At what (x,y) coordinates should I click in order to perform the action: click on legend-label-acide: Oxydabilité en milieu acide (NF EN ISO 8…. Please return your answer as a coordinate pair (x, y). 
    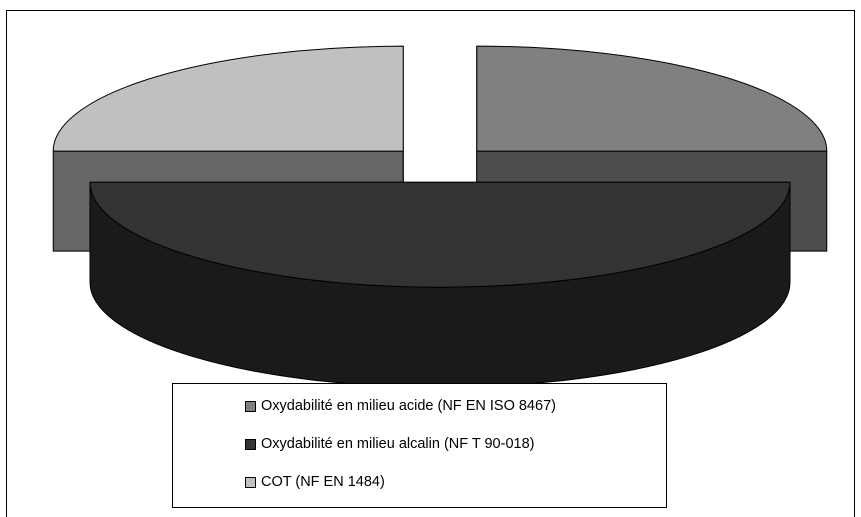
    Looking at the image, I should click on (408, 406).